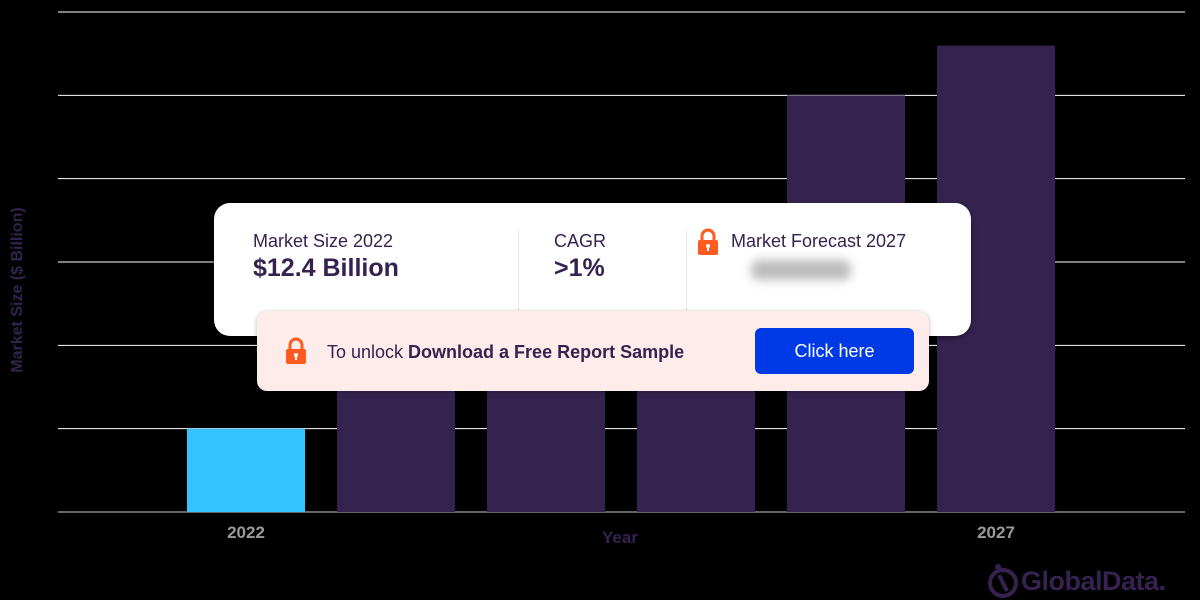 This screenshot has height=600, width=1200. What do you see at coordinates (368, 352) in the screenshot?
I see `unlock-prefix: To unlock` at bounding box center [368, 352].